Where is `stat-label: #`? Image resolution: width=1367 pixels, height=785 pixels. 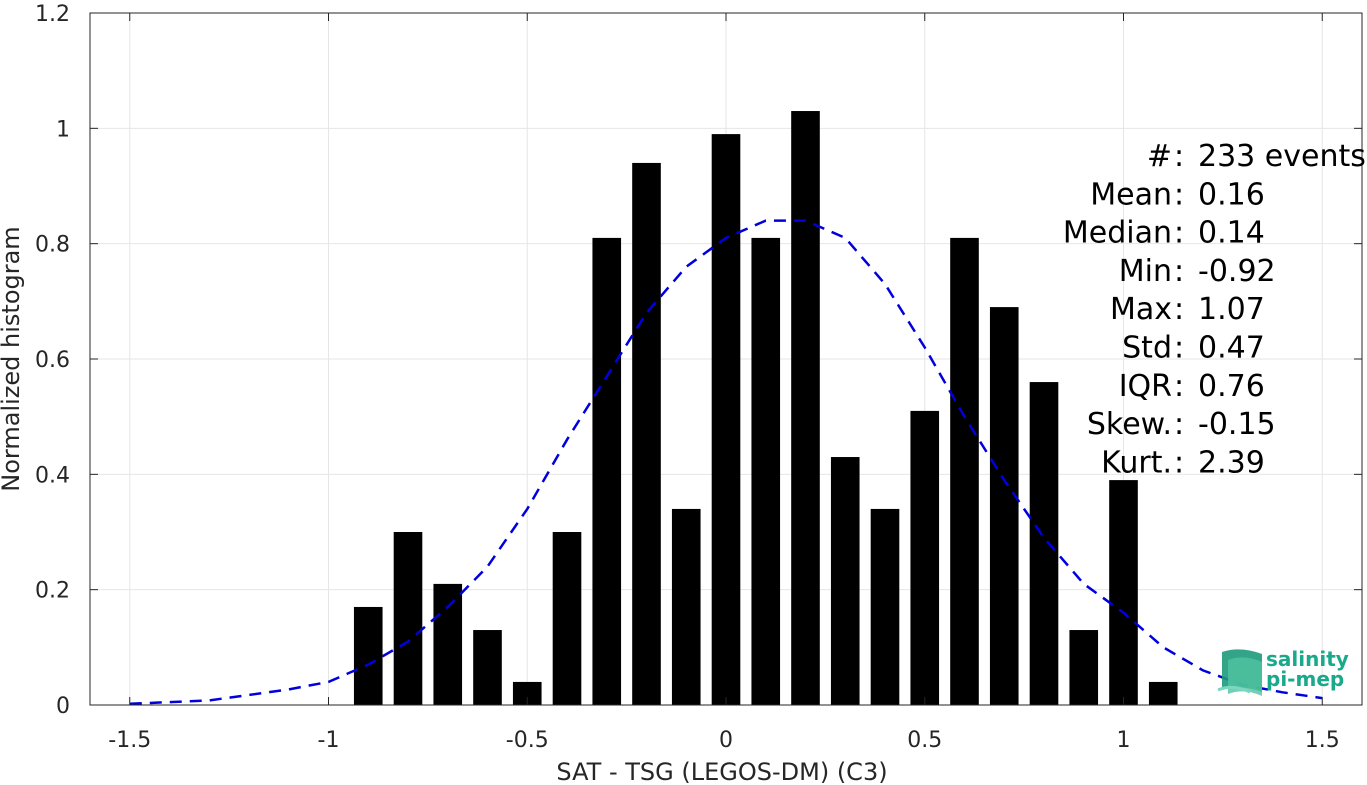 stat-label: # is located at coordinates (1159, 156).